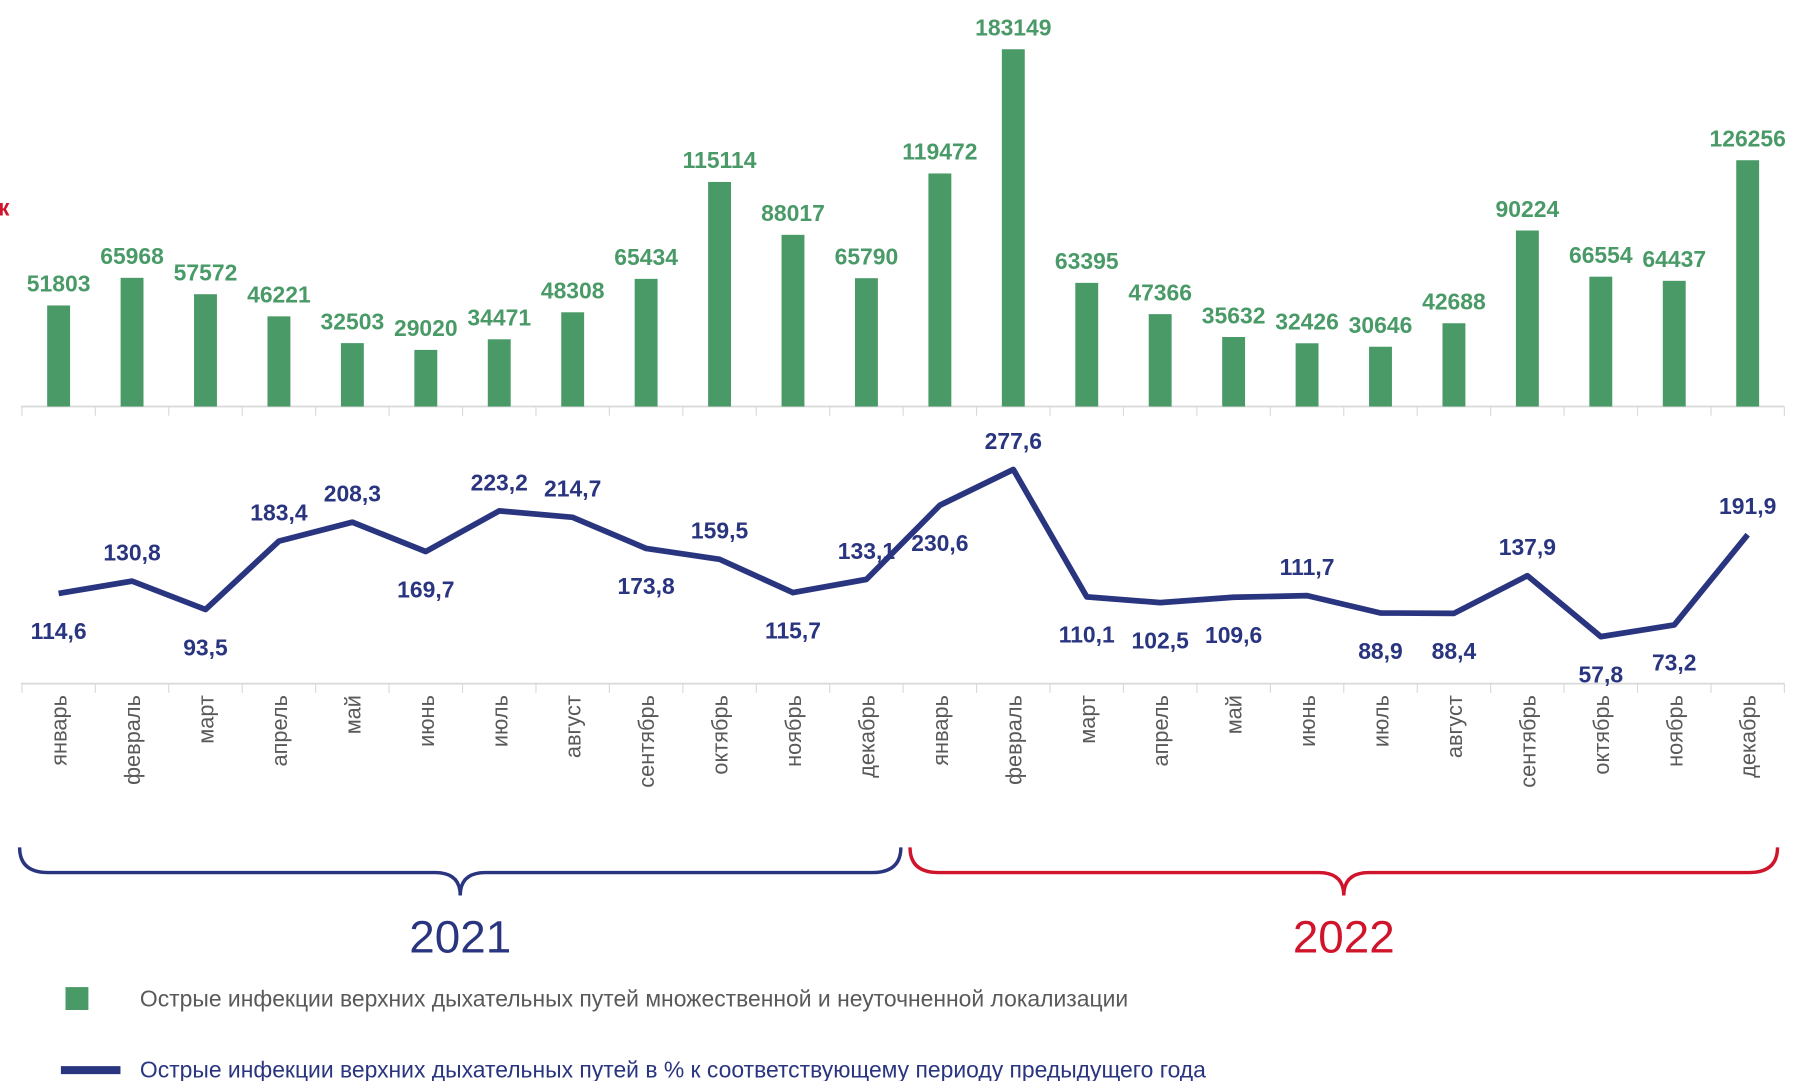  I want to click on data-label: 88,9, so click(1380, 651).